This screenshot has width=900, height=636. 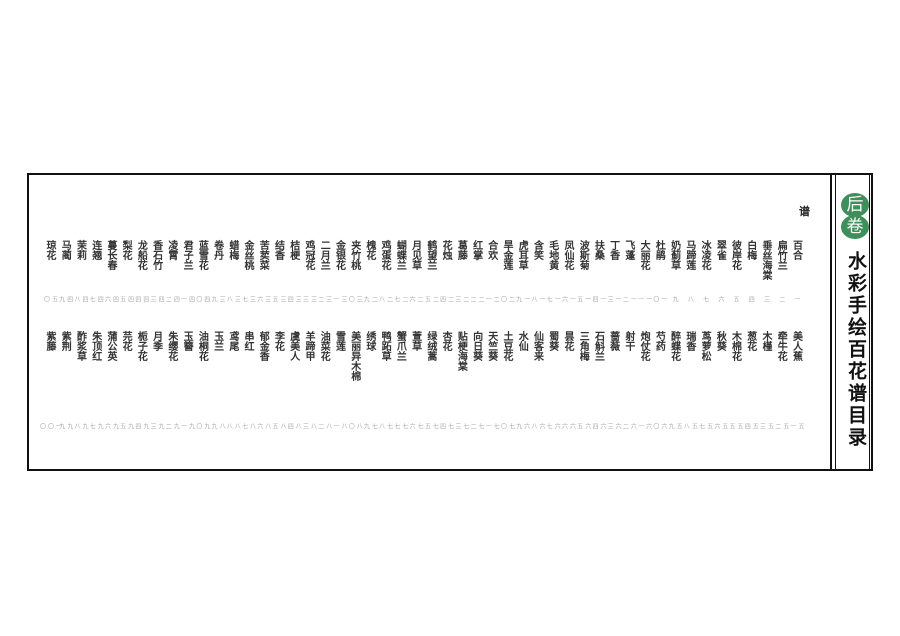 What do you see at coordinates (65, 271) in the screenshot?
I see `toc-entry: 马蔺 四九` at bounding box center [65, 271].